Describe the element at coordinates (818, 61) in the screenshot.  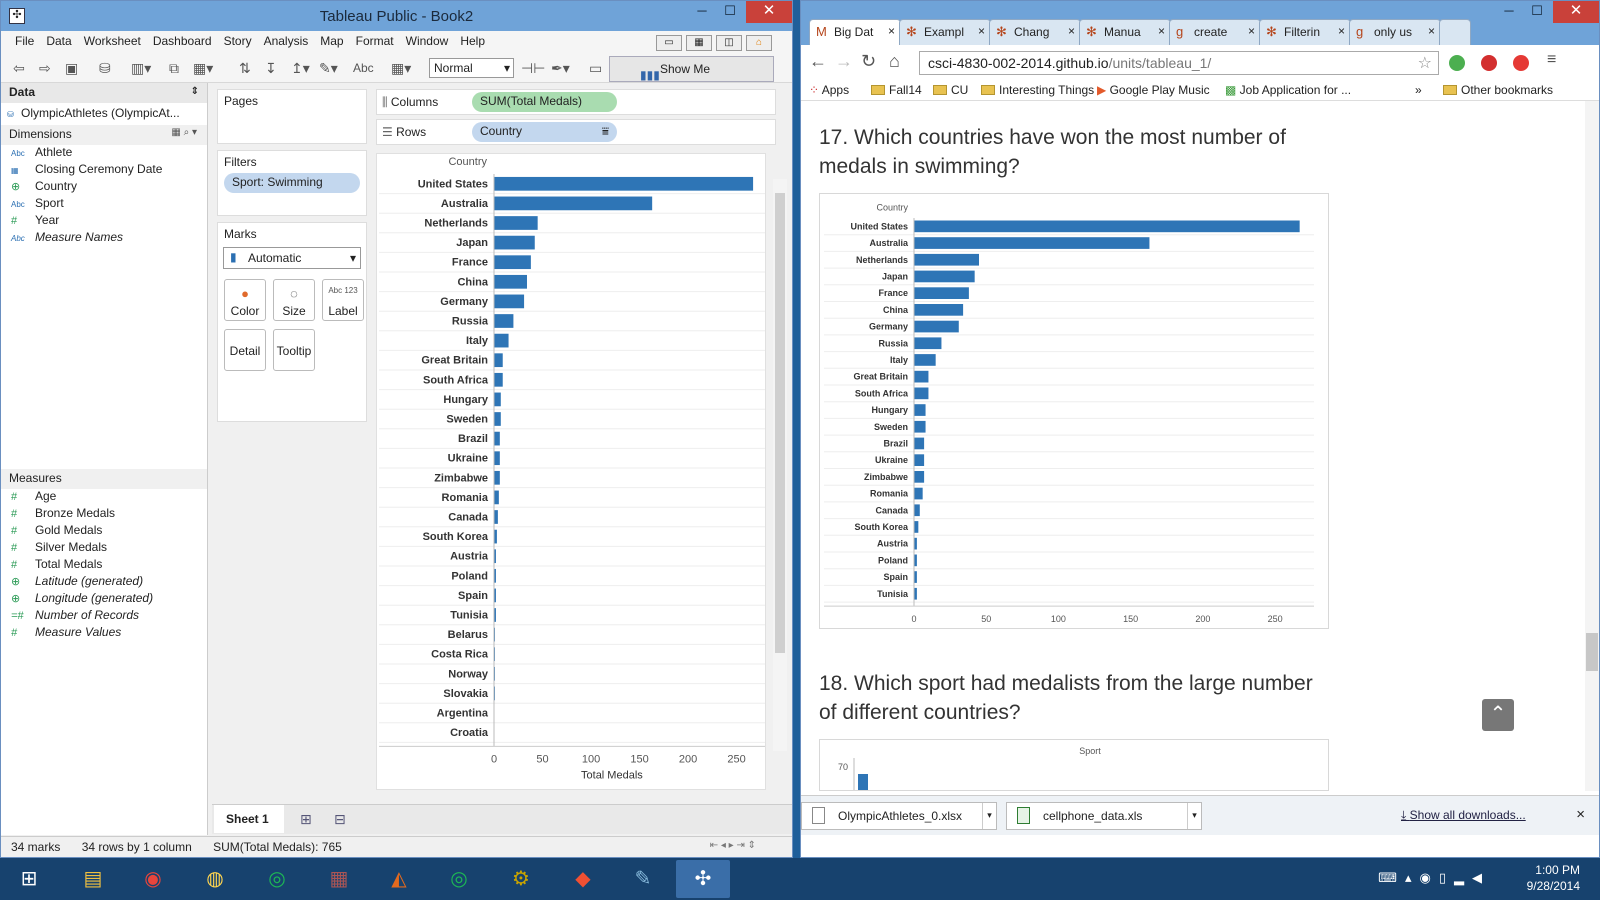
I see `back-arrow-icon: ←` at that location.